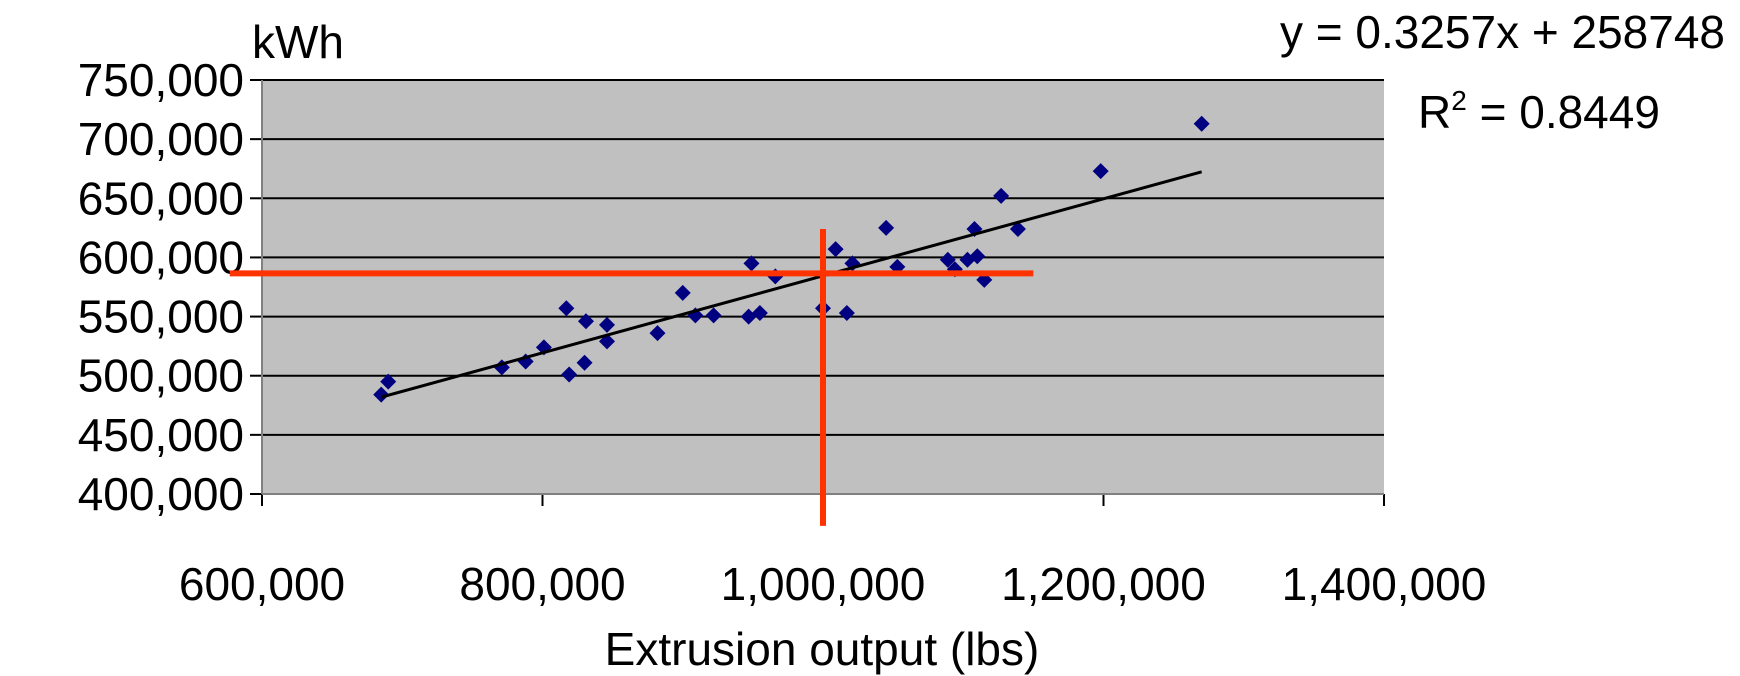  Describe the element at coordinates (823, 584) in the screenshot. I see `x-tick-label: 1,000,000` at that location.